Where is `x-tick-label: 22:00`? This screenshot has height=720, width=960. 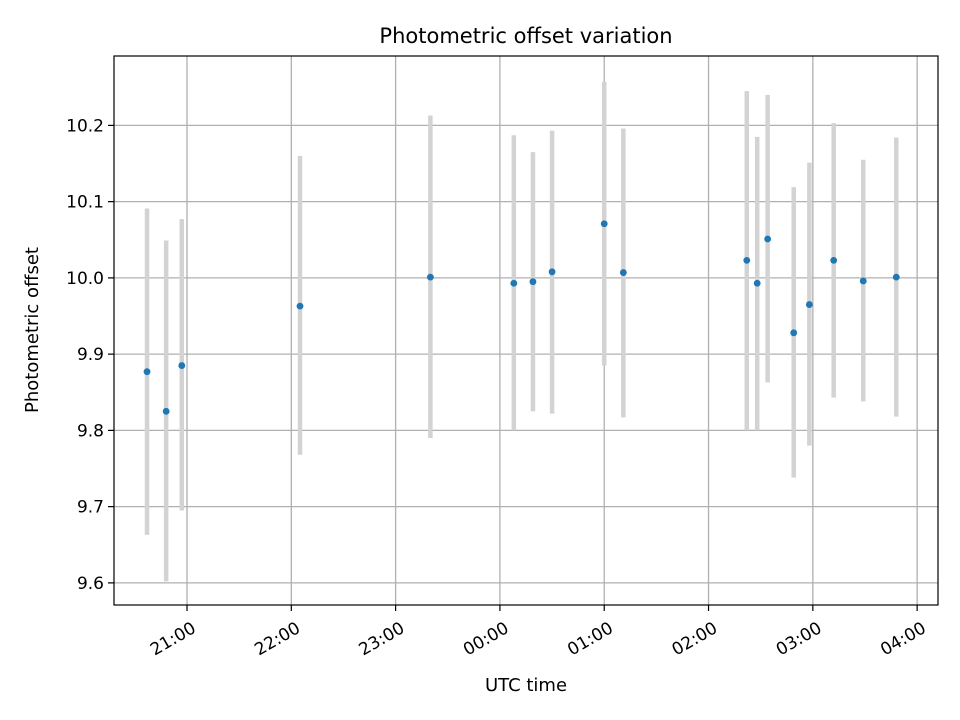
x-tick-label: 22:00 is located at coordinates (277, 639).